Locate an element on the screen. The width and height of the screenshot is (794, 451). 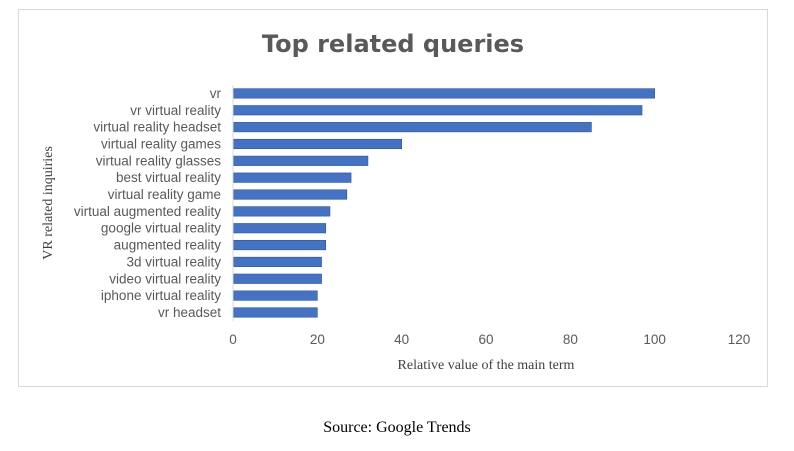
category-label-2: virtual reality headset is located at coordinates (157, 127).